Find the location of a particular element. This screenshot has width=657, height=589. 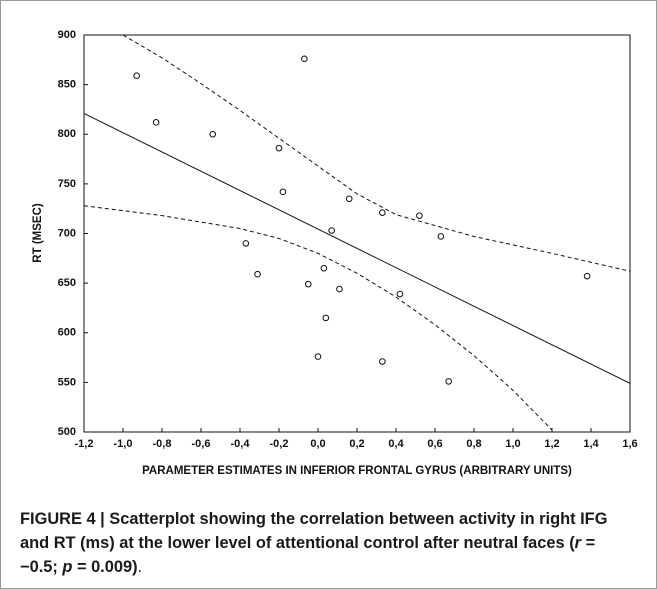

x-tick-label: -0,2 is located at coordinates (279, 444).